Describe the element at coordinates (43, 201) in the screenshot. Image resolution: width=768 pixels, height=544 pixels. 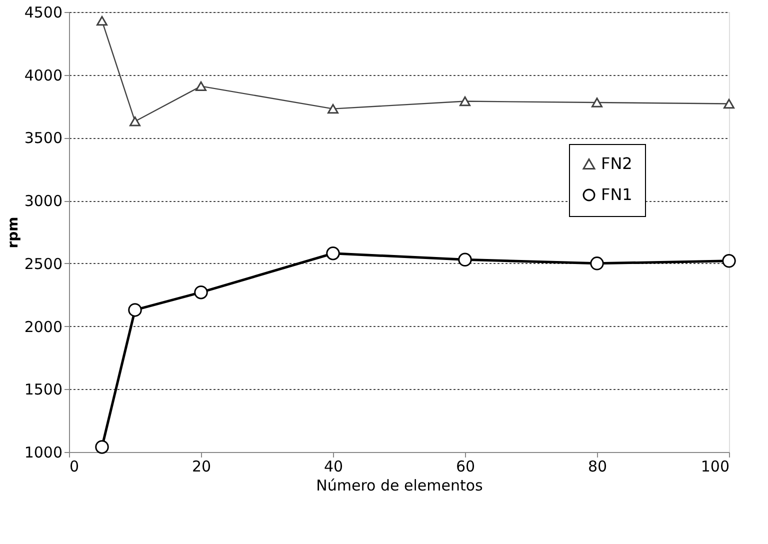
I see `y-tick-label: 3000` at that location.